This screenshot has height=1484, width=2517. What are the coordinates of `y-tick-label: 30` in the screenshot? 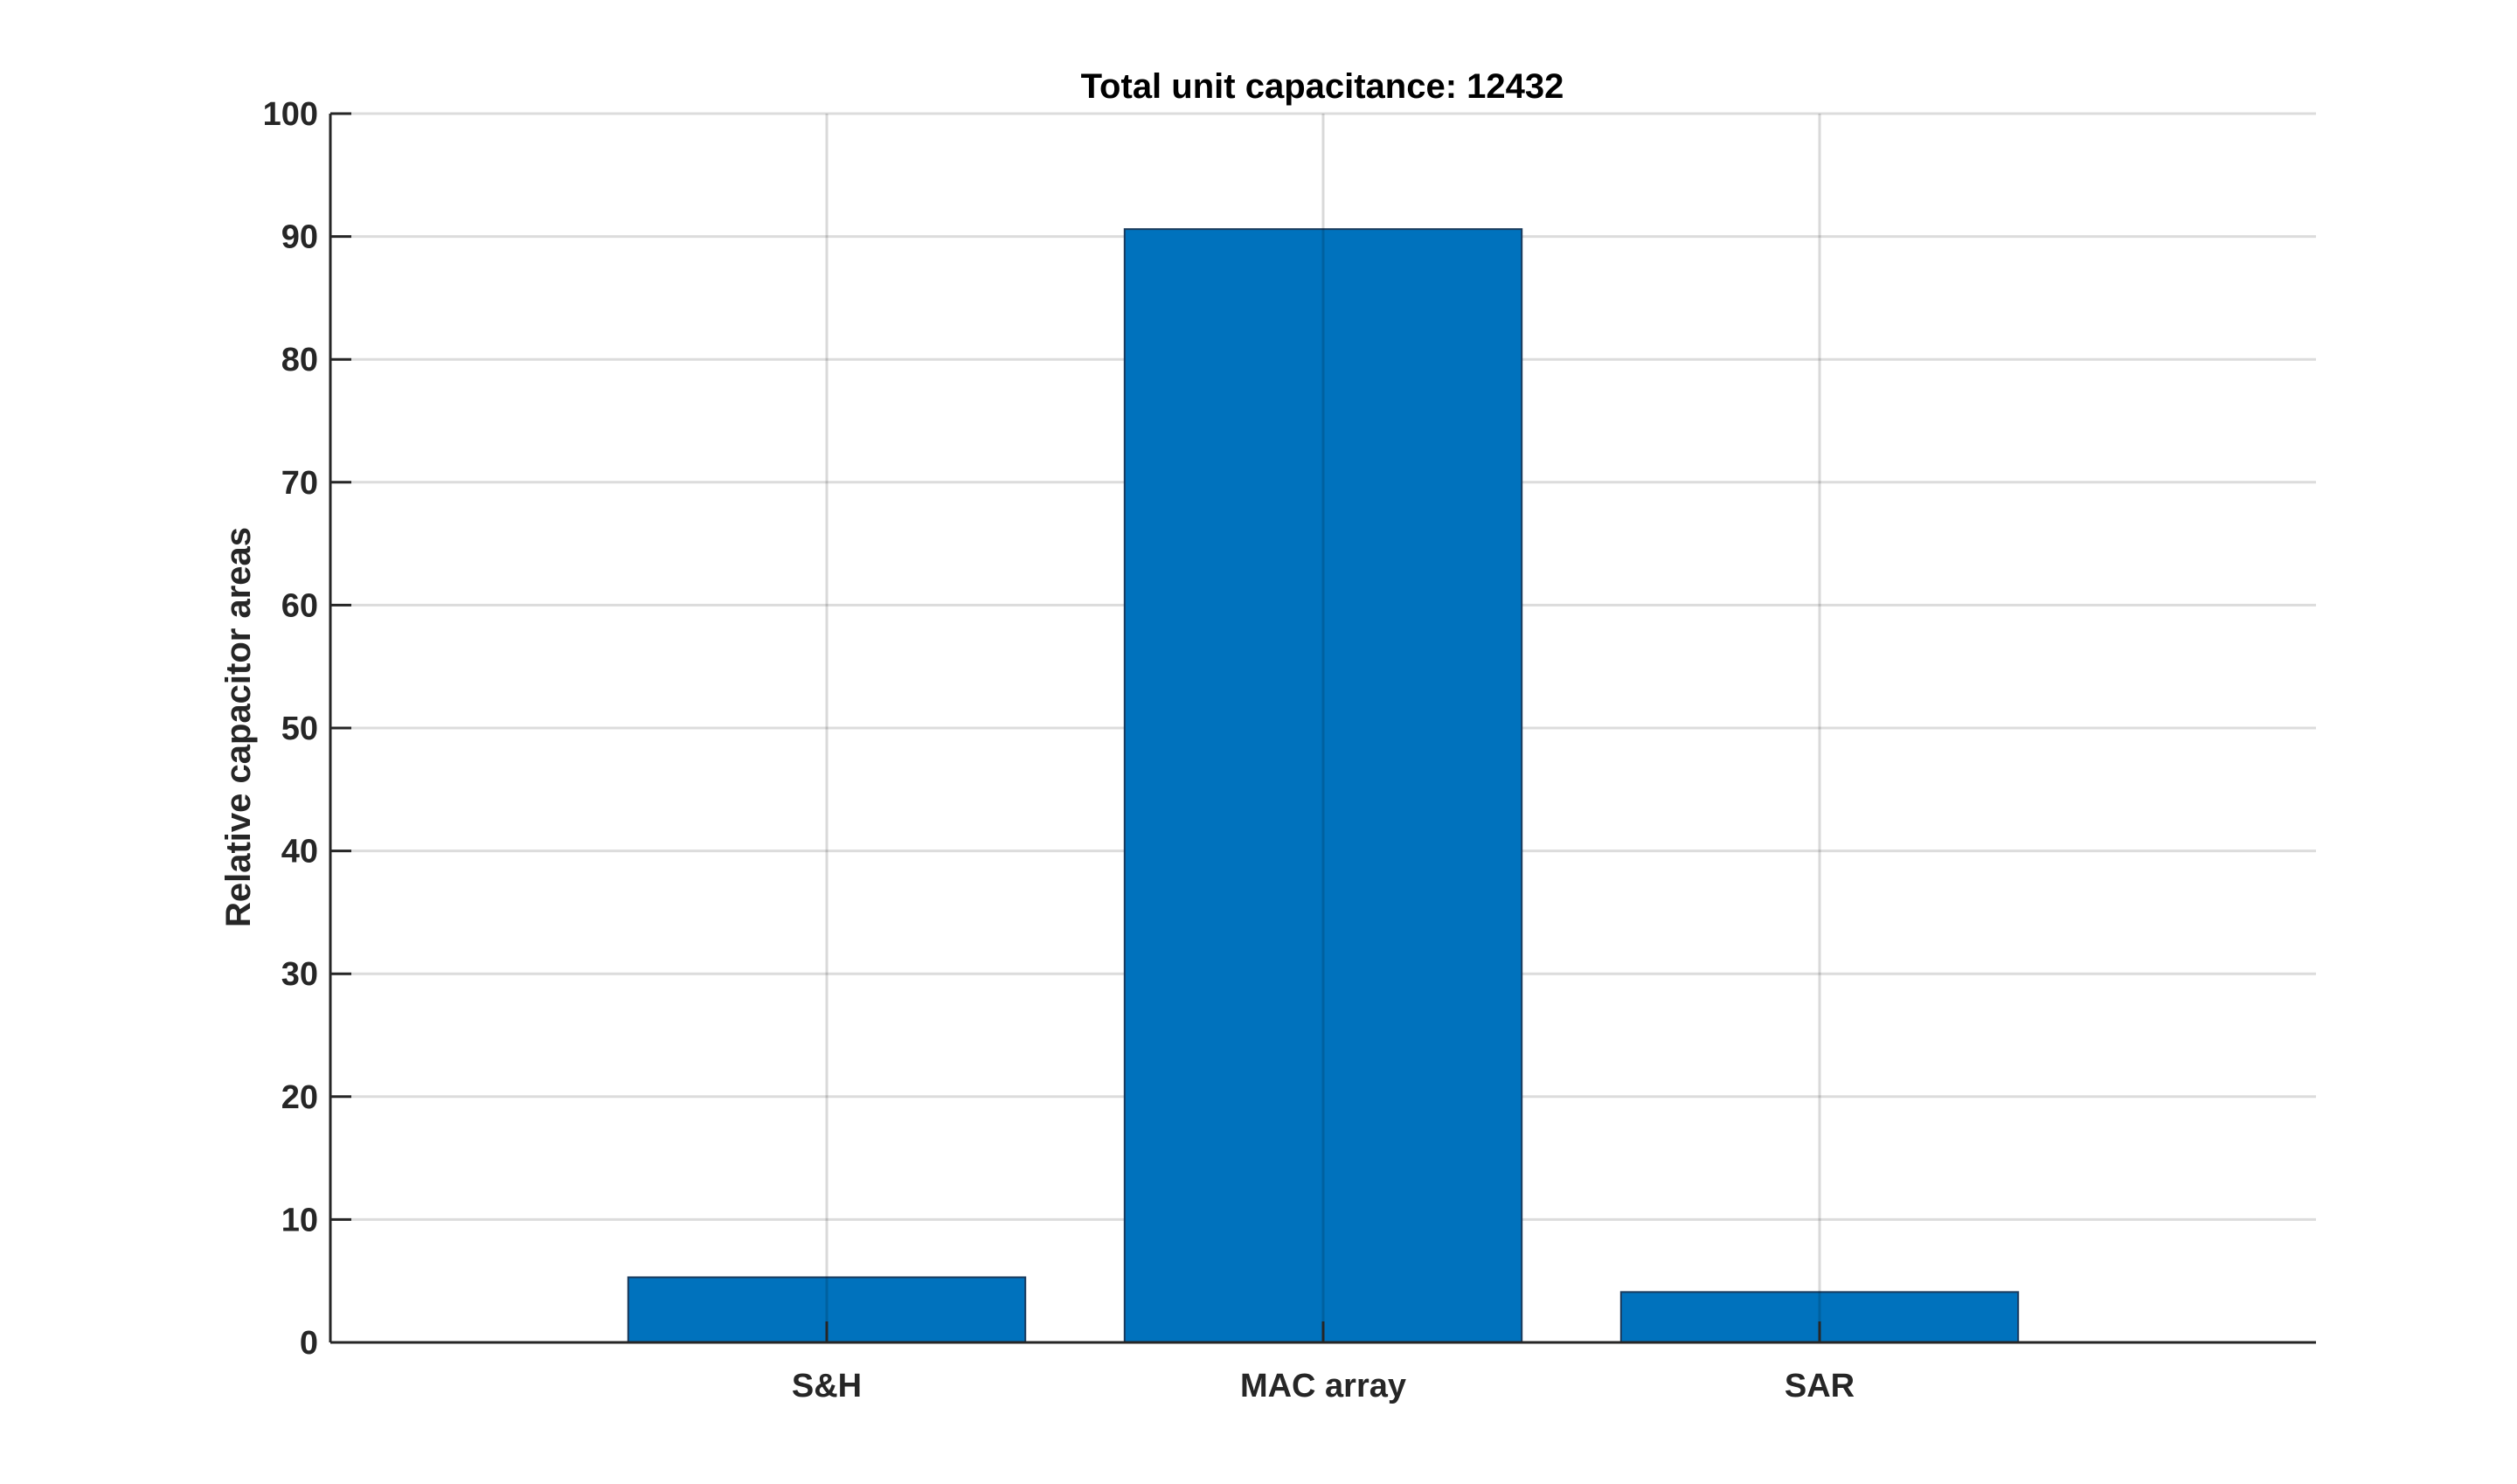 It's located at (299, 975).